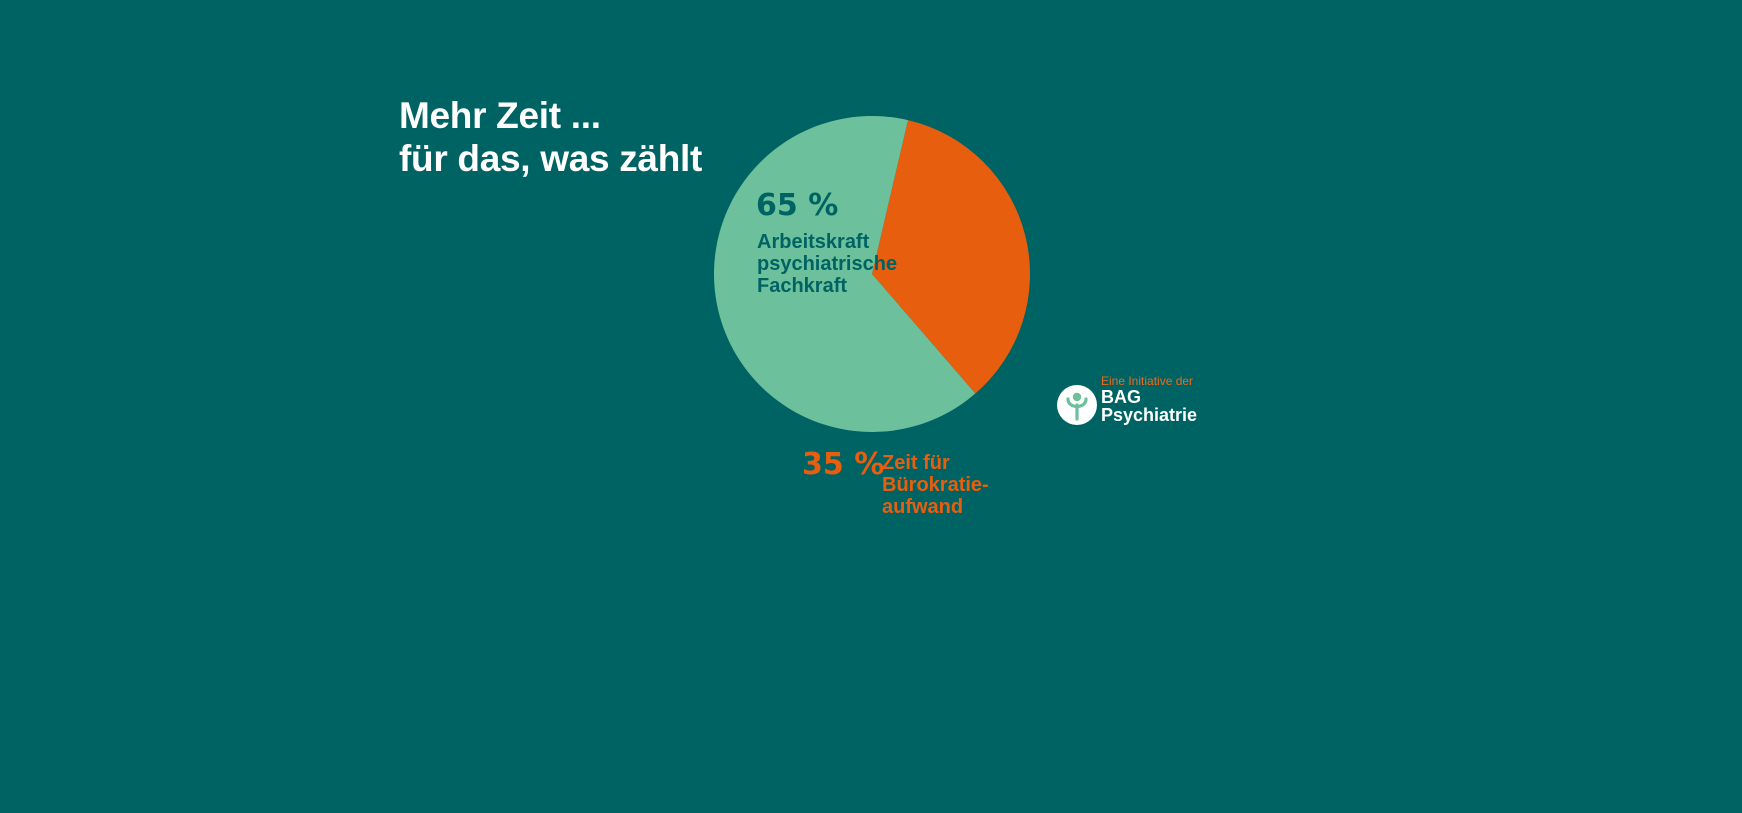  I want to click on slice-label-line: Fachkraft, so click(802, 286).